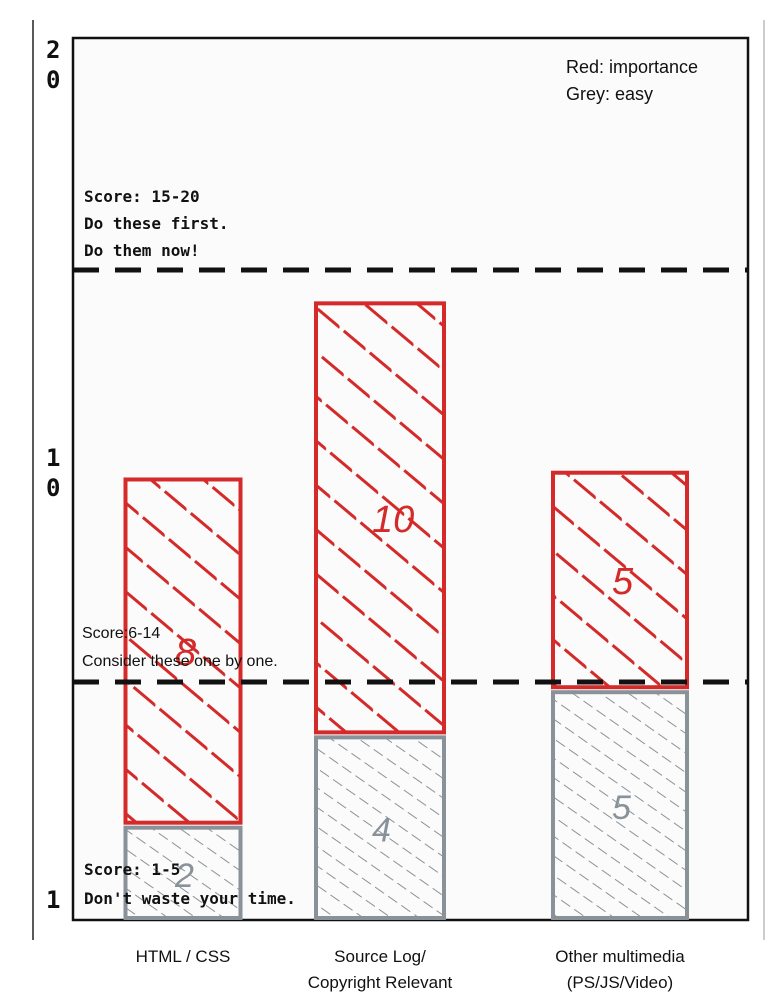 This screenshot has height=994, width=782. I want to click on category-label-1-1: Copyright Relevant, so click(380, 982).